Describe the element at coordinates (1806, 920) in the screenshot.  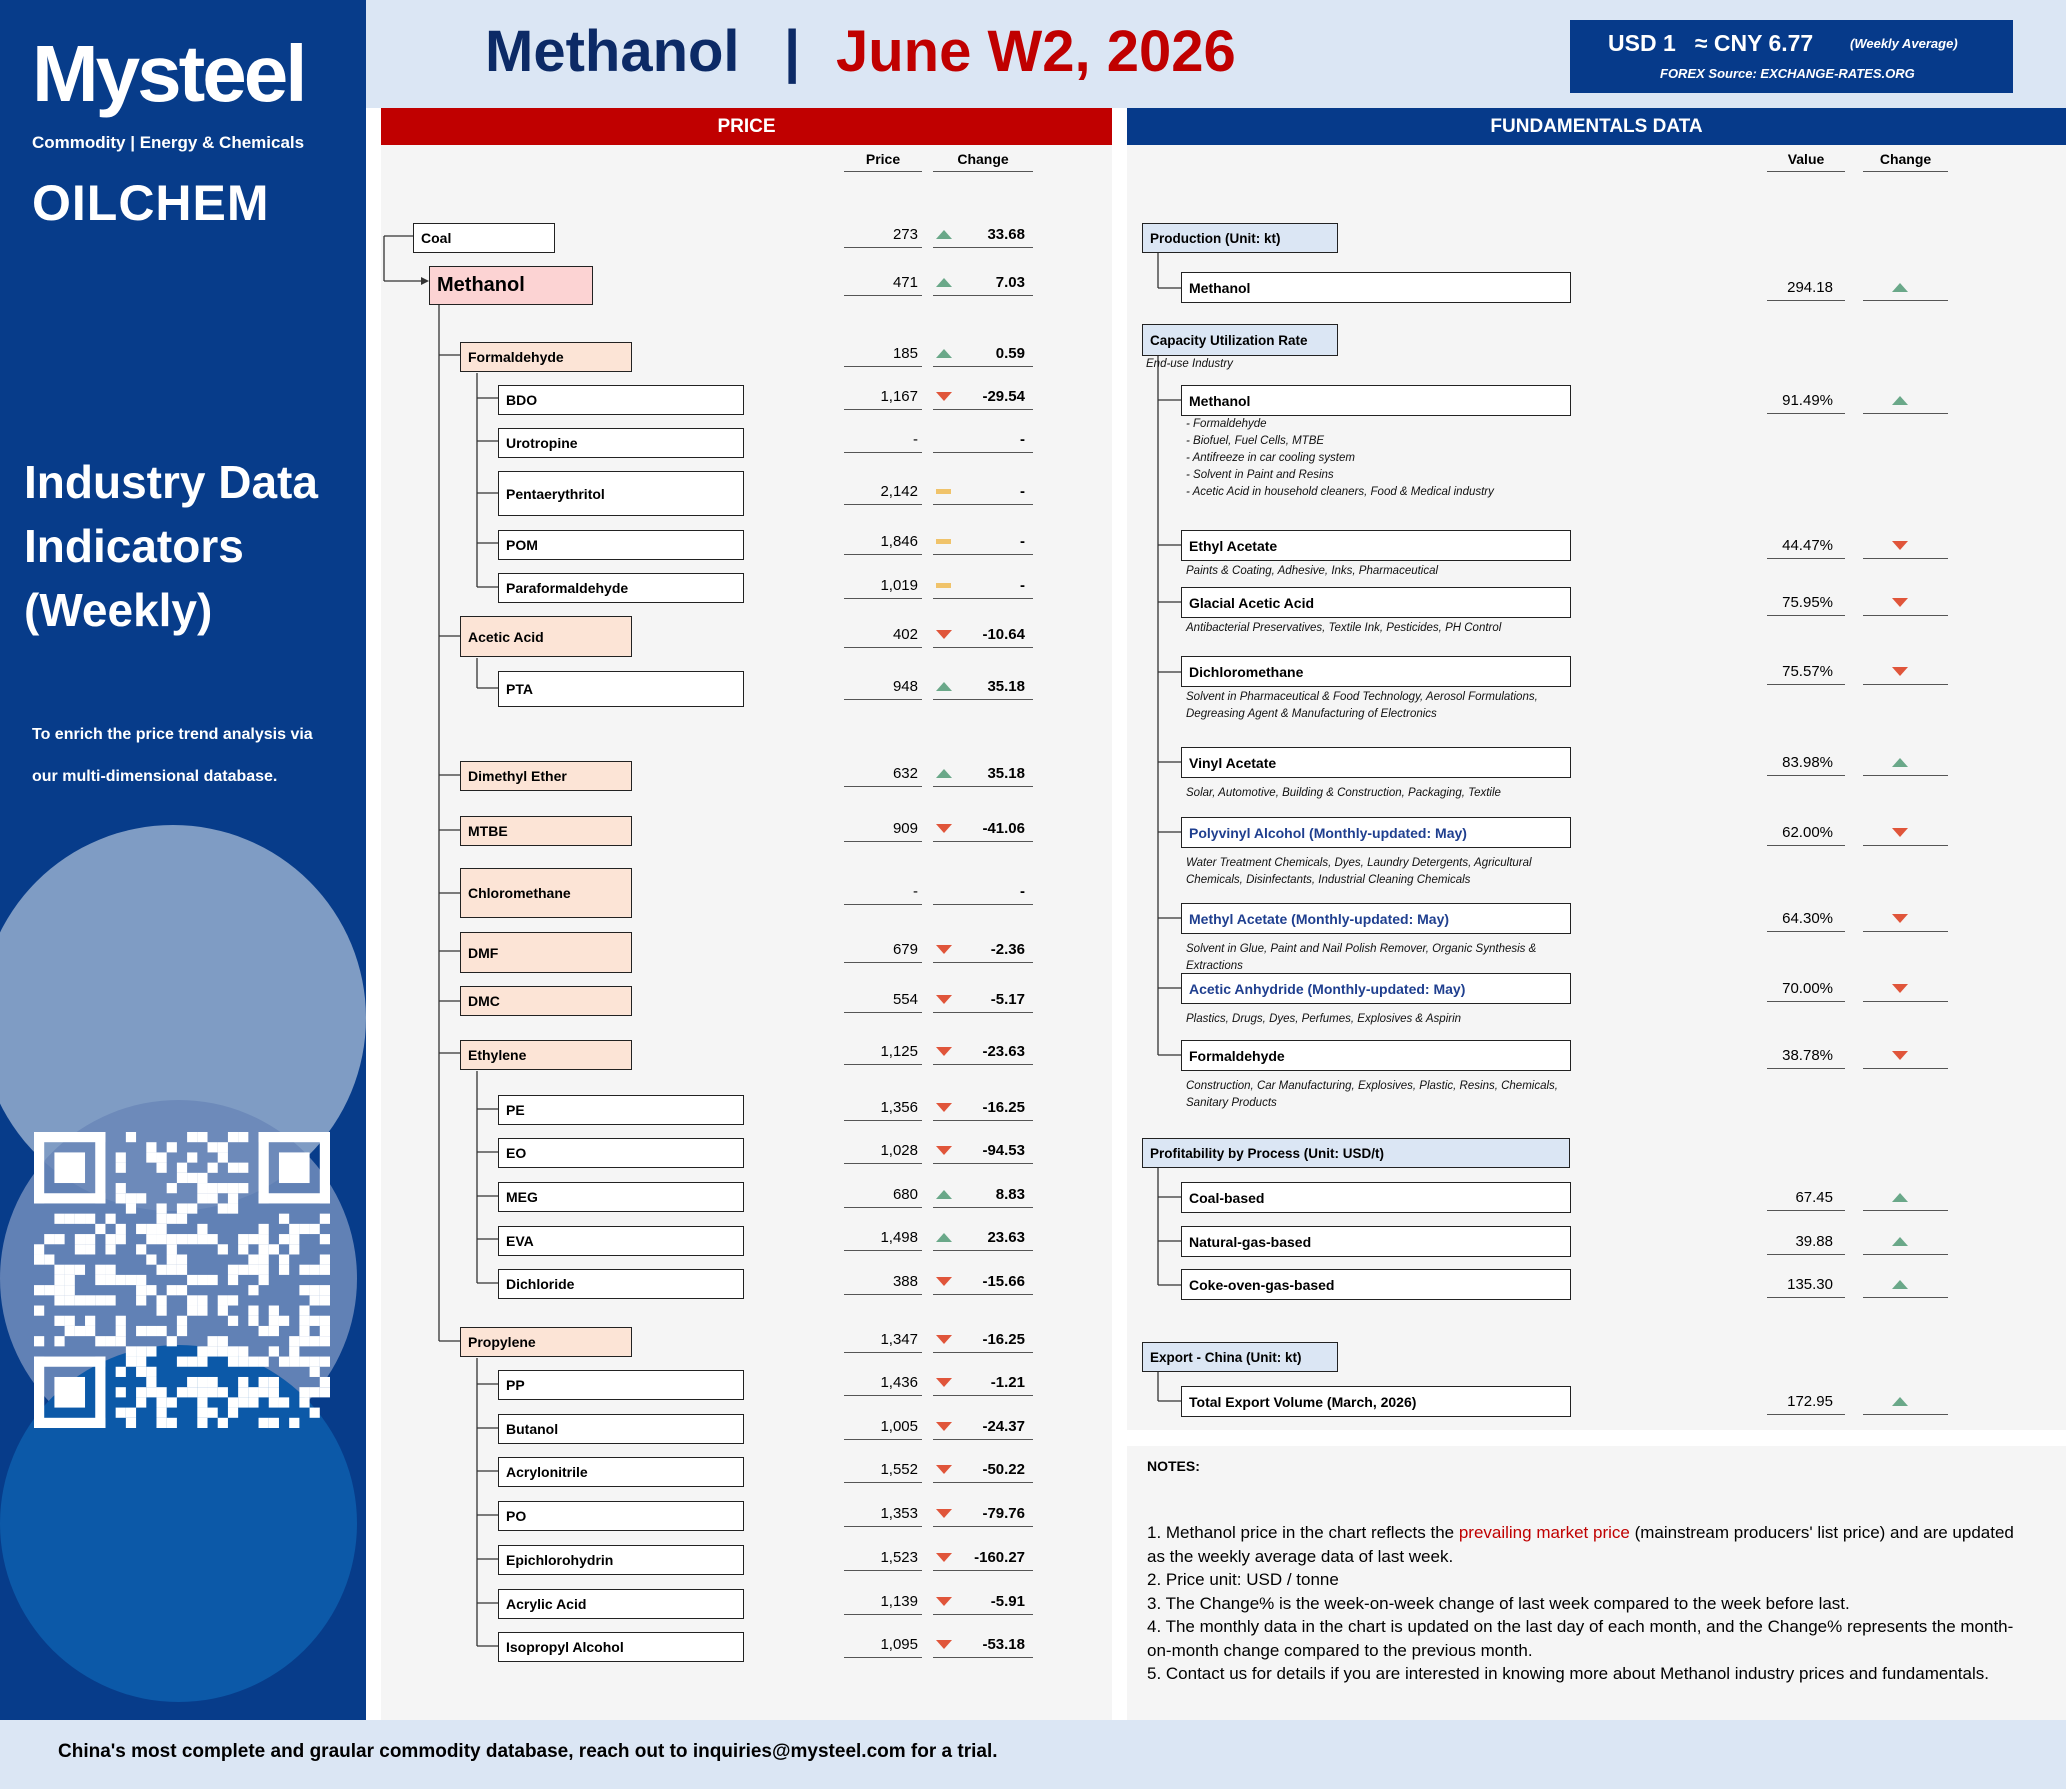
I see `fundamentals-value: 64.30%` at that location.